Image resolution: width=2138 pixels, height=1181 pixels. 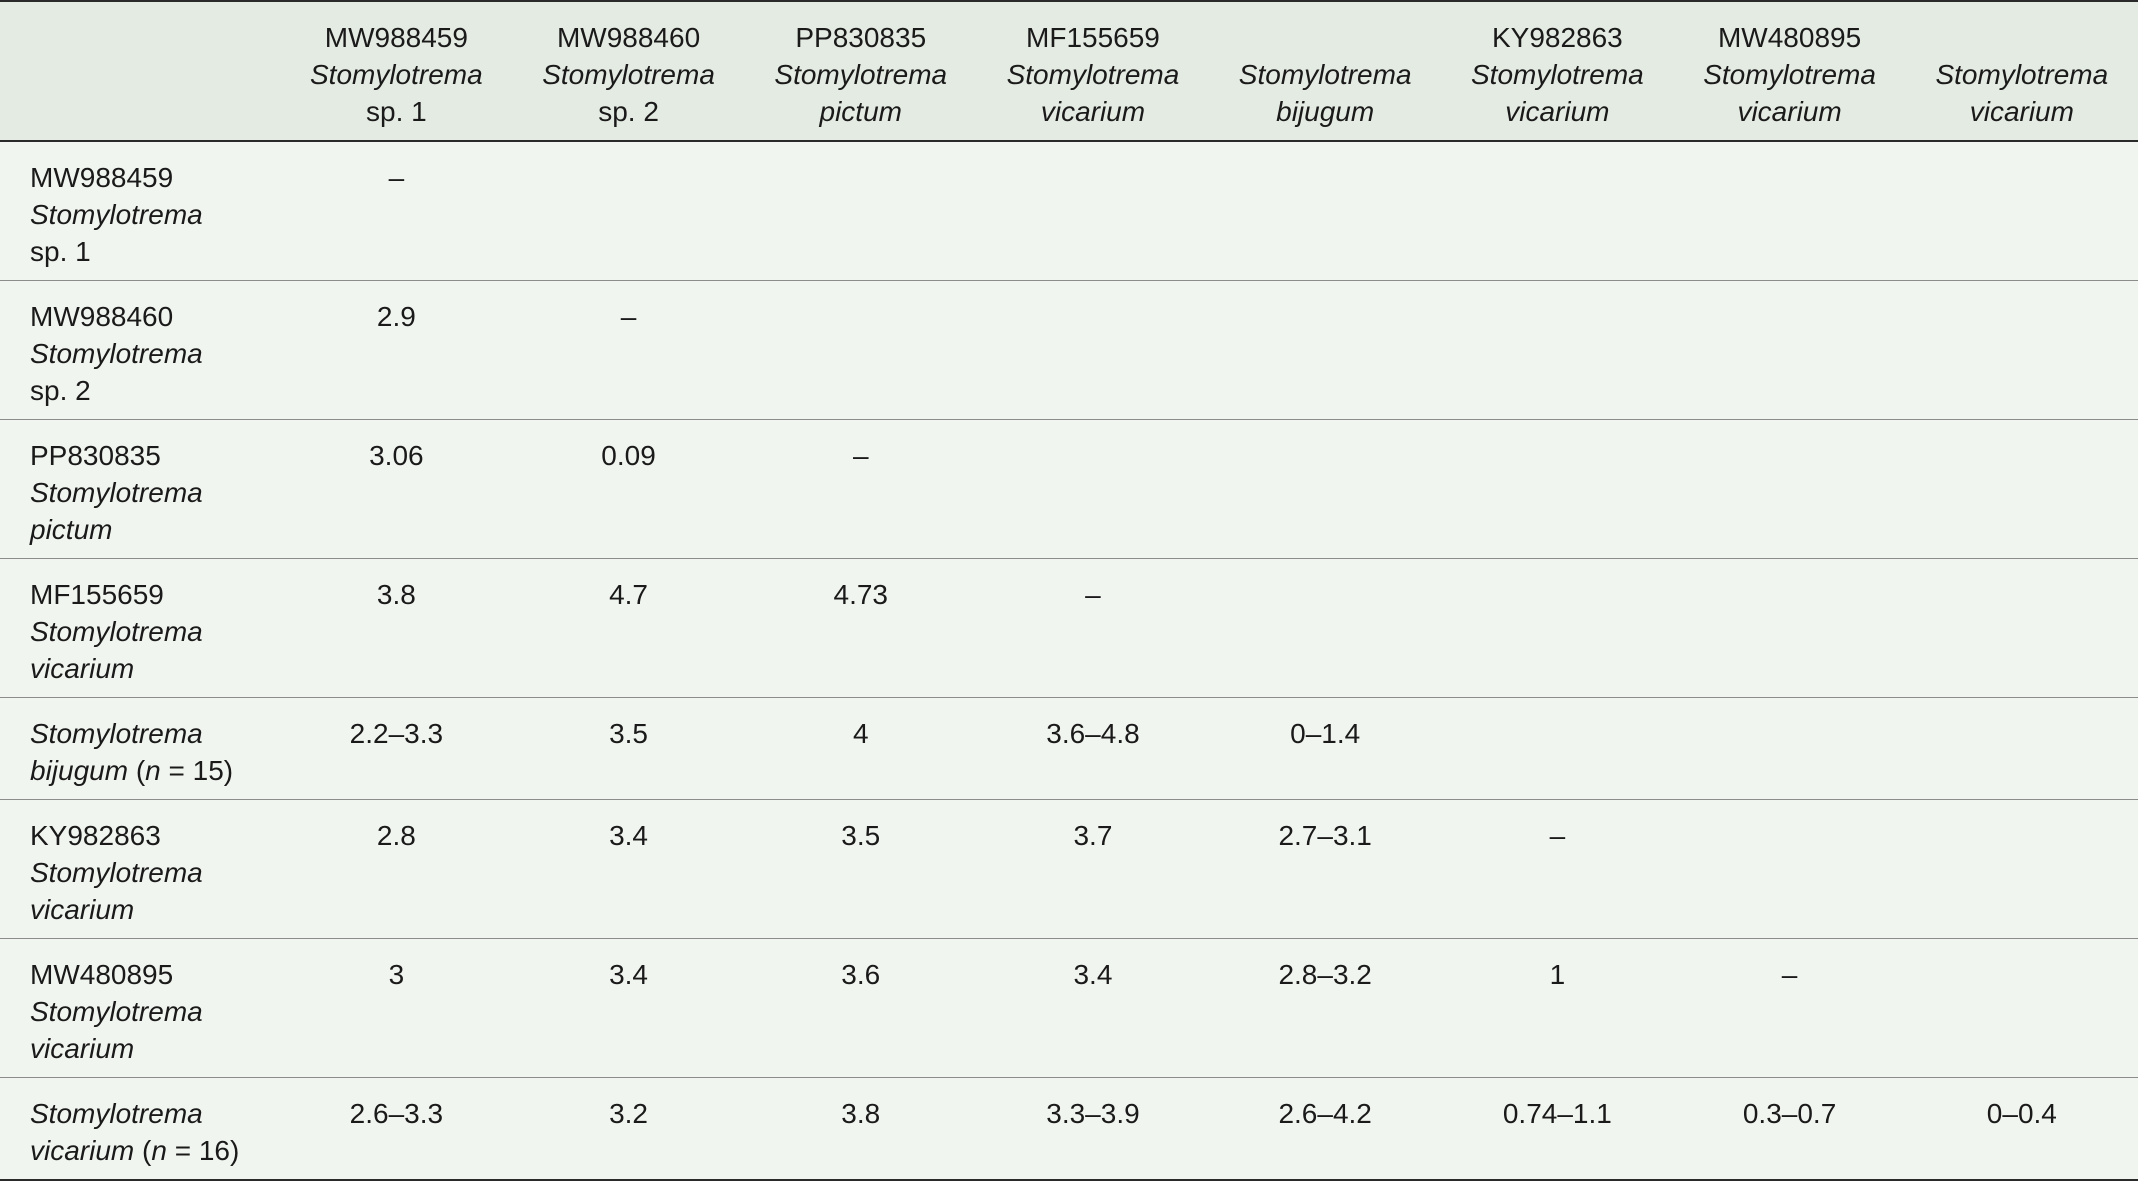 What do you see at coordinates (861, 37) in the screenshot?
I see `column-accession: PP830835` at bounding box center [861, 37].